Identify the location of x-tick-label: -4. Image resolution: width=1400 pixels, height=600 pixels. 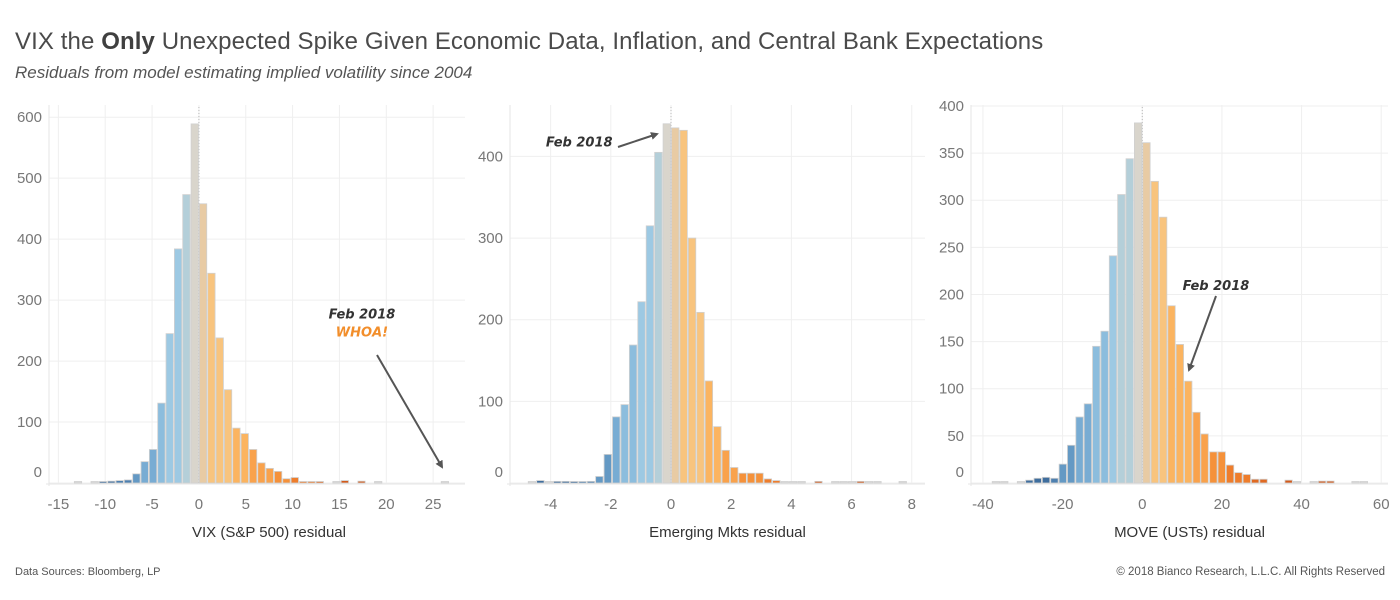
(550, 504).